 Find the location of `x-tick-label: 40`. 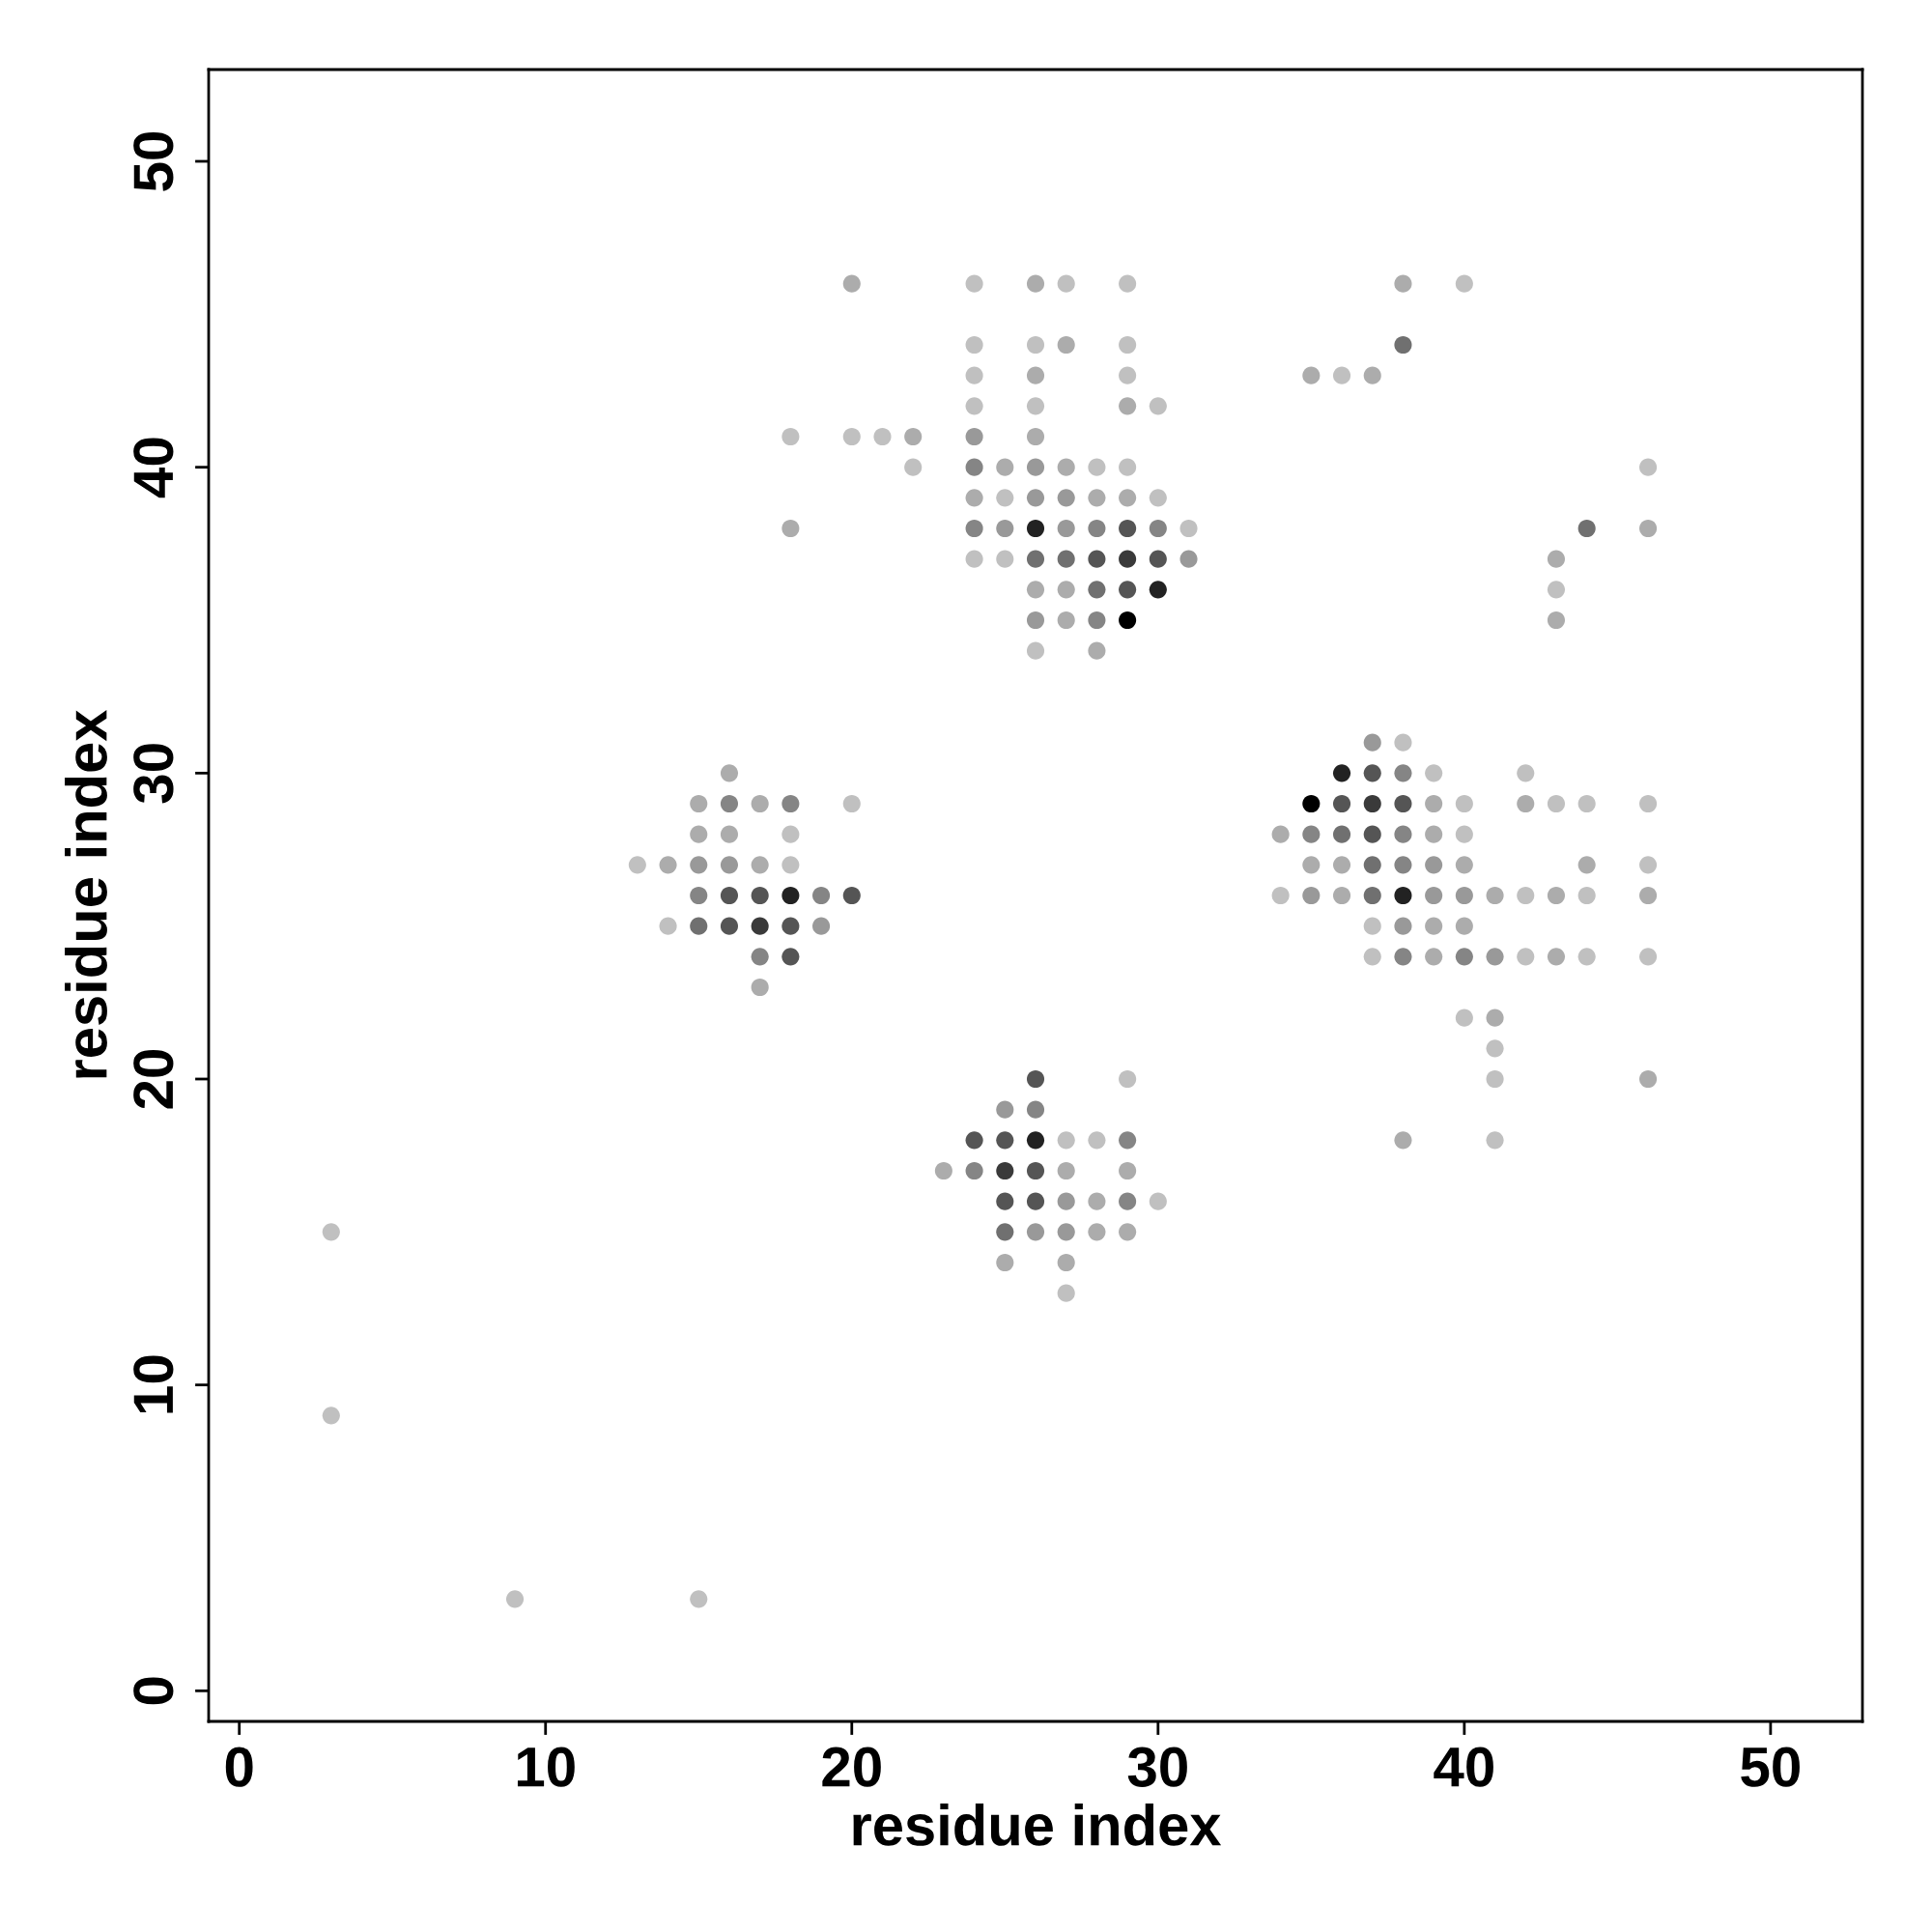

x-tick-label: 40 is located at coordinates (1463, 1767).